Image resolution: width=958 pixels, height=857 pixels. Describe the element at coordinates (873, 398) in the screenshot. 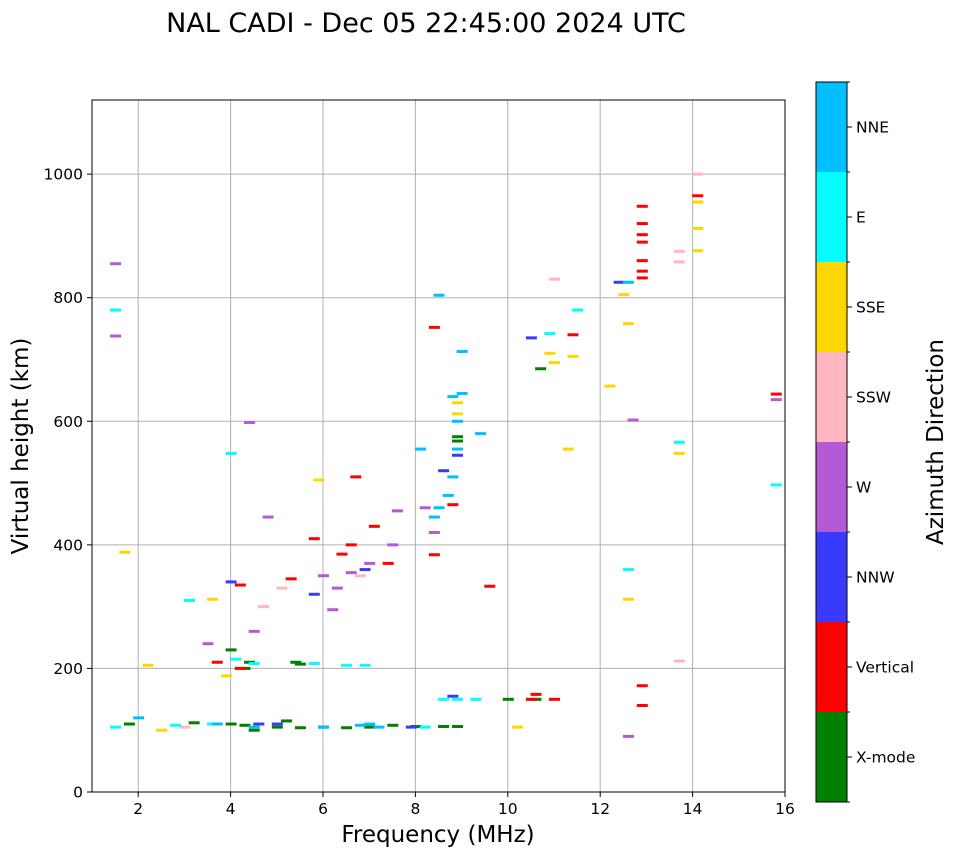

I see `colorbar-label: SSW` at that location.